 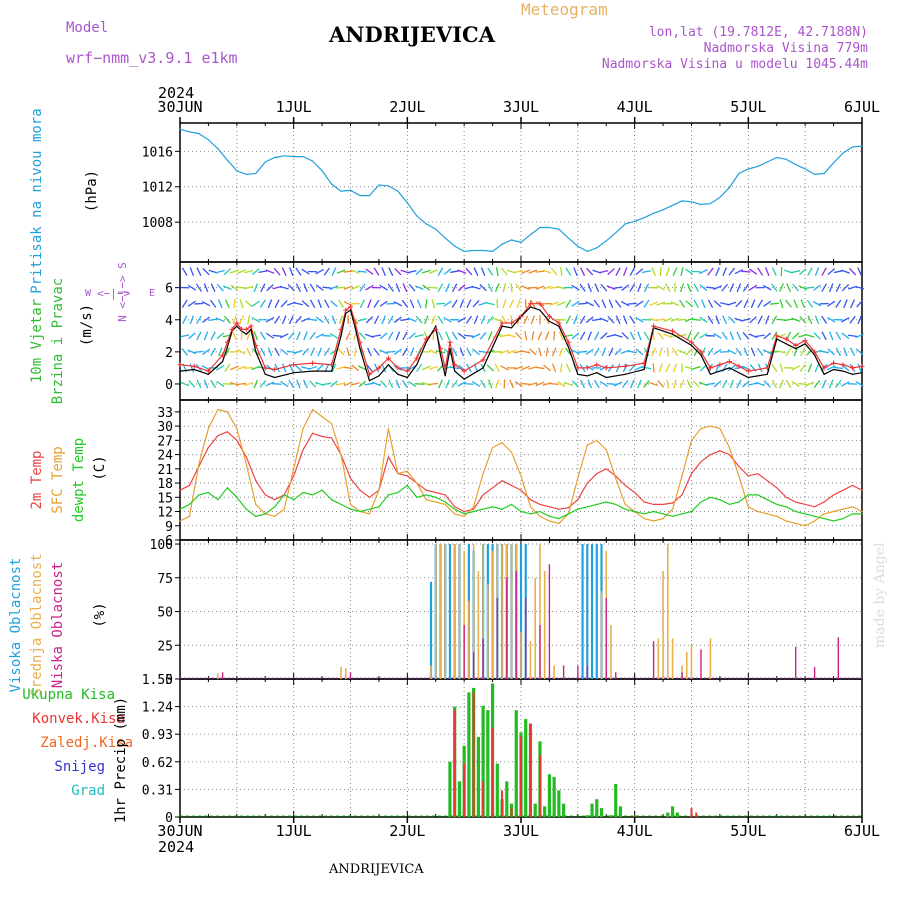 What do you see at coordinates (79, 767) in the screenshot?
I see `precip-legend-3: Snijeg` at bounding box center [79, 767].